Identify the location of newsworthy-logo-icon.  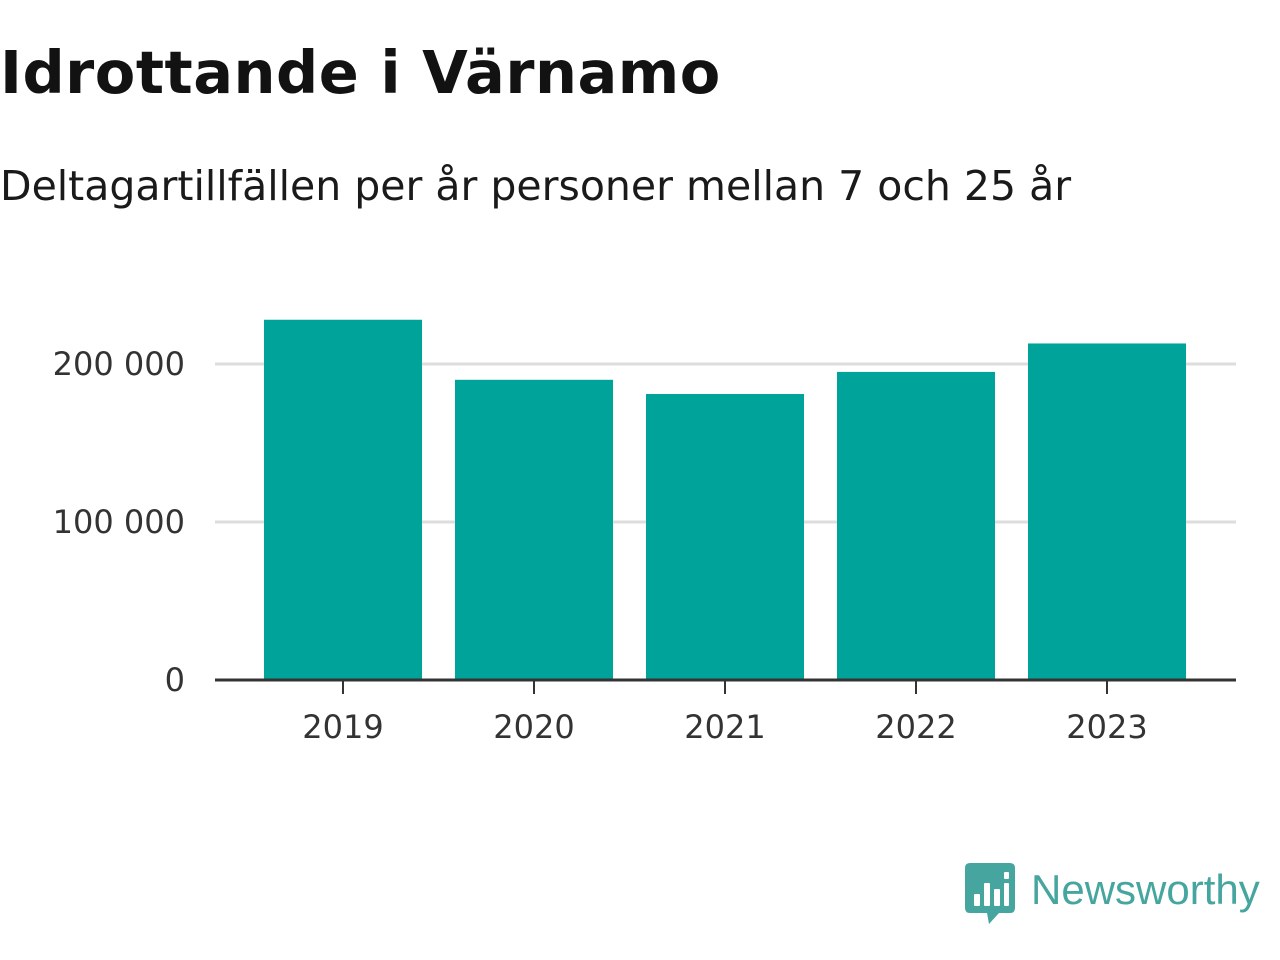
(990, 896).